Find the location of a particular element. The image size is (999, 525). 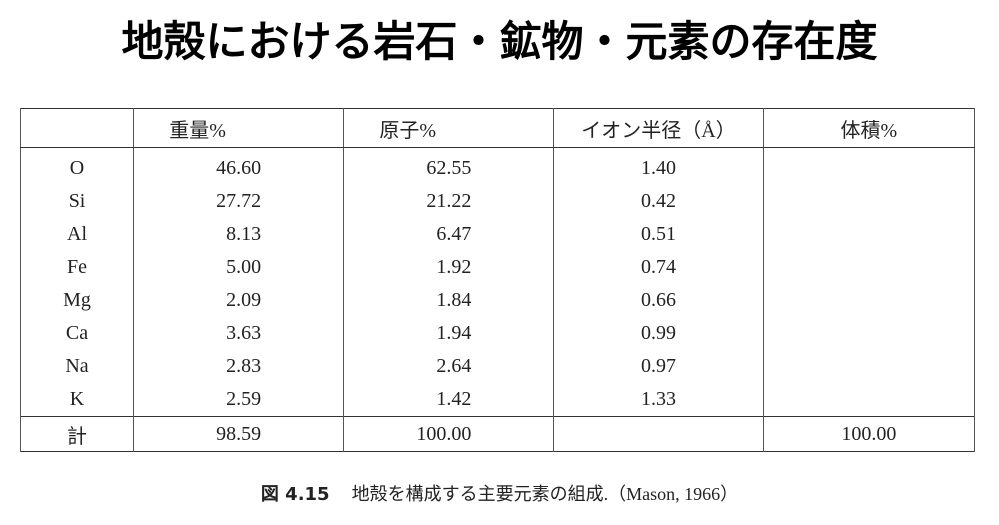

table-cell: 0.66 is located at coordinates (658, 300).